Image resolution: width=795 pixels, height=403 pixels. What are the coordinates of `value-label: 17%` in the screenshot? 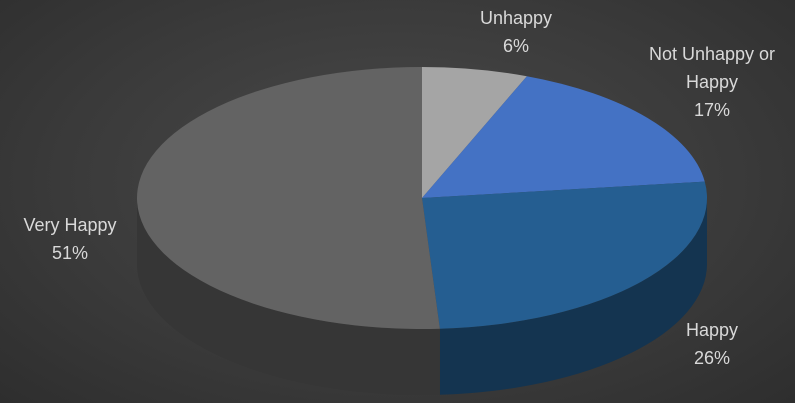 It's located at (712, 110).